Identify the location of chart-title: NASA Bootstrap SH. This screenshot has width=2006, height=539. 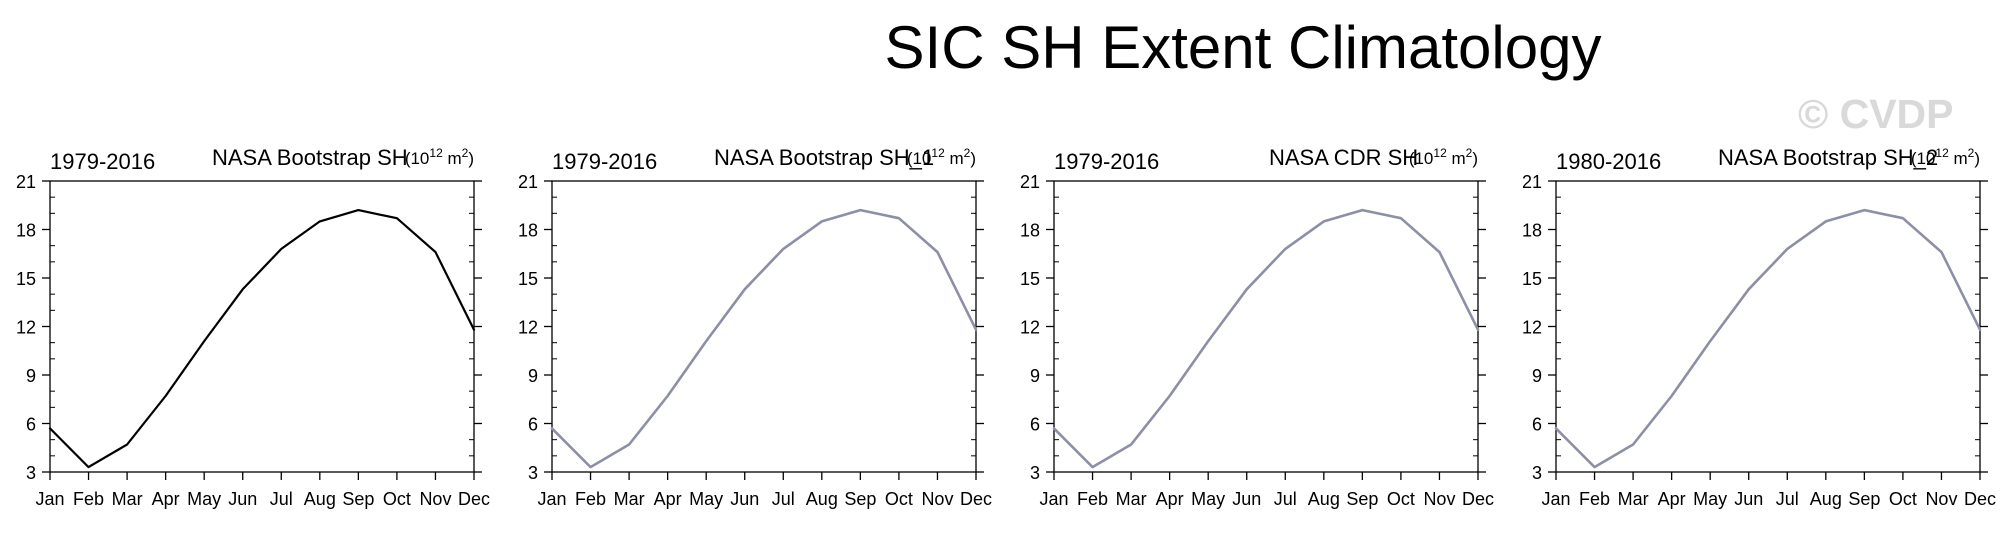
(310, 157).